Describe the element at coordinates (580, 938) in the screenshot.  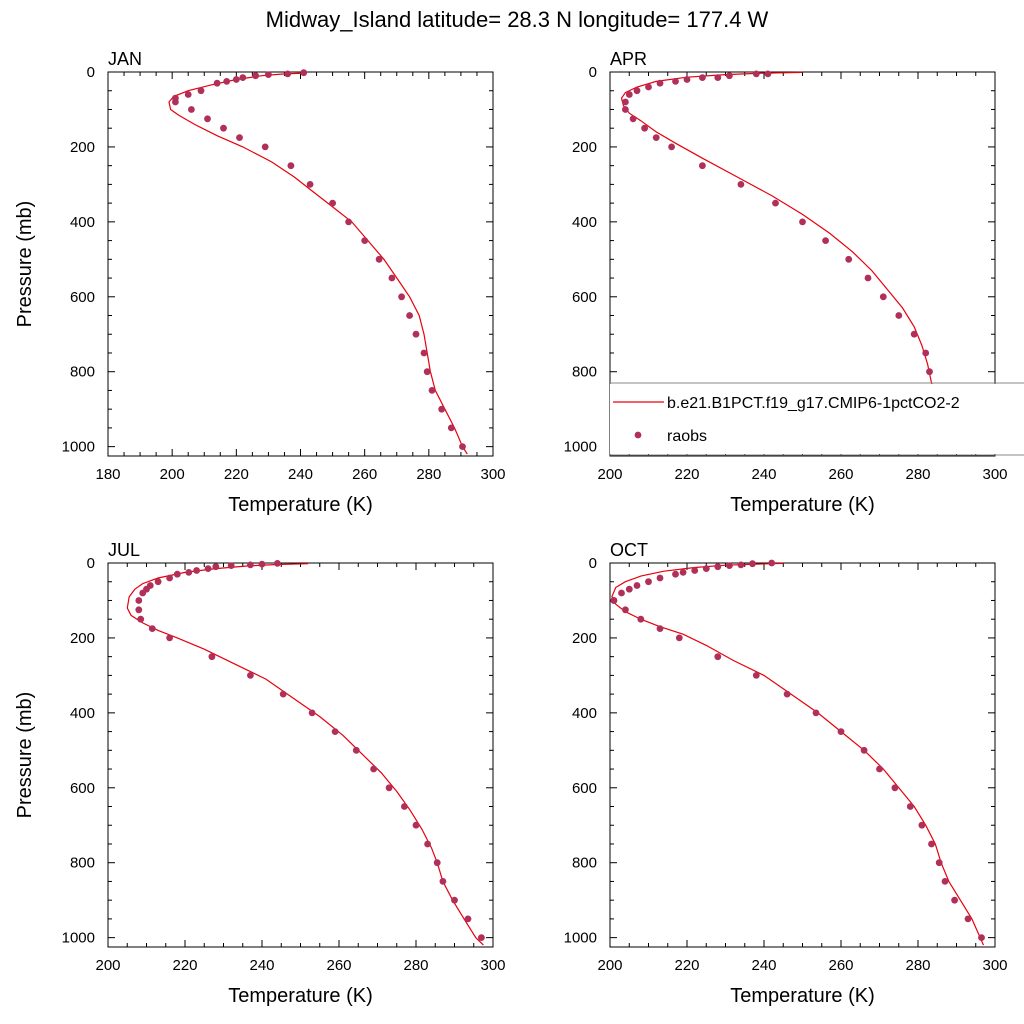
I see `y-tick-label: 1000` at that location.